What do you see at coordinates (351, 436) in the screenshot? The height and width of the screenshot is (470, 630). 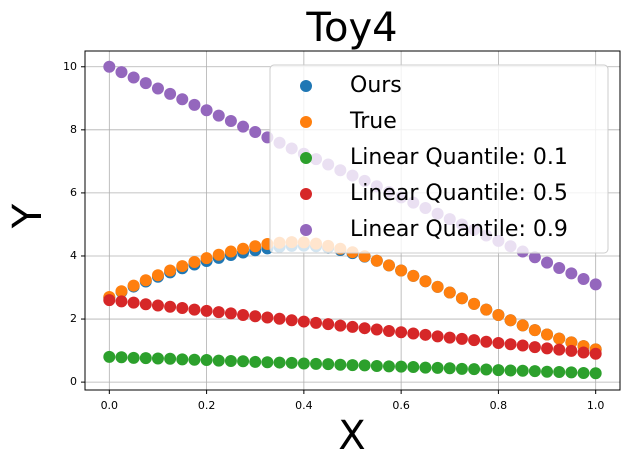 I see `x-axis-label: X` at bounding box center [351, 436].